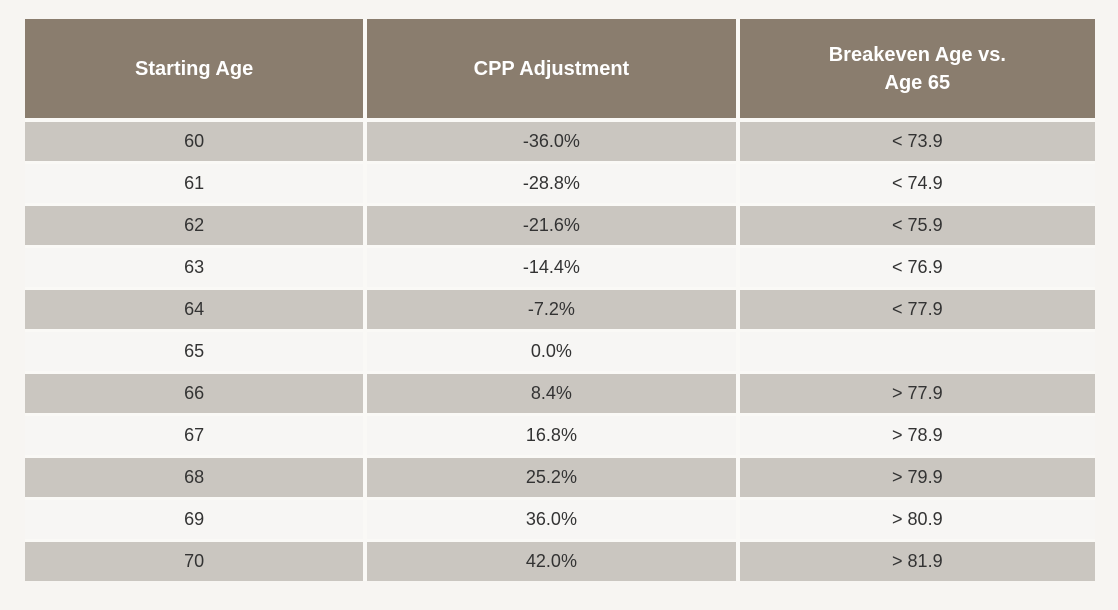 The width and height of the screenshot is (1118, 610). What do you see at coordinates (196, 267) in the screenshot?
I see `cell-starting-age: 63` at bounding box center [196, 267].